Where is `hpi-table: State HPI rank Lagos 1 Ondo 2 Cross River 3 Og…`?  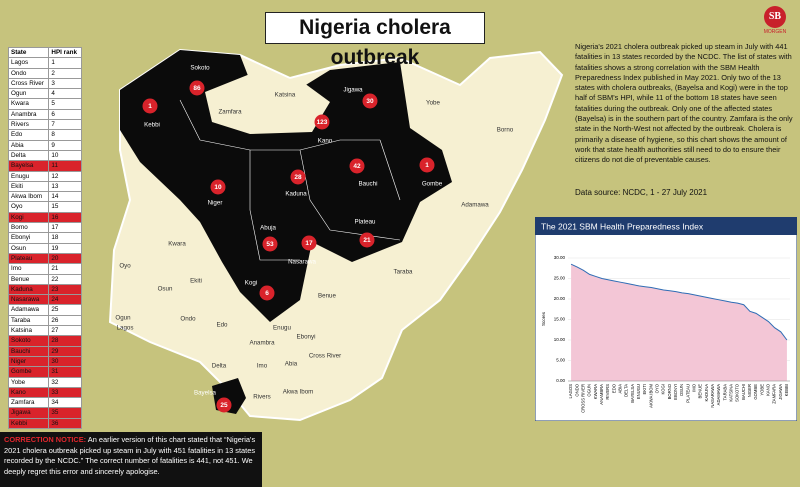
hpi-table: State HPI rank Lagos 1 Ondo 2 Cross River 3 Og… is located at coordinates (44, 237).